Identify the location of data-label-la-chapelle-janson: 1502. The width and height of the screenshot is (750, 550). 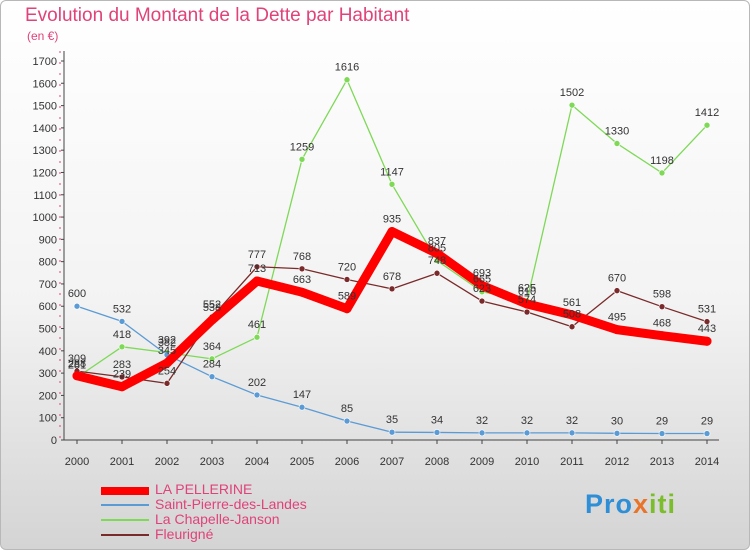
(572, 93).